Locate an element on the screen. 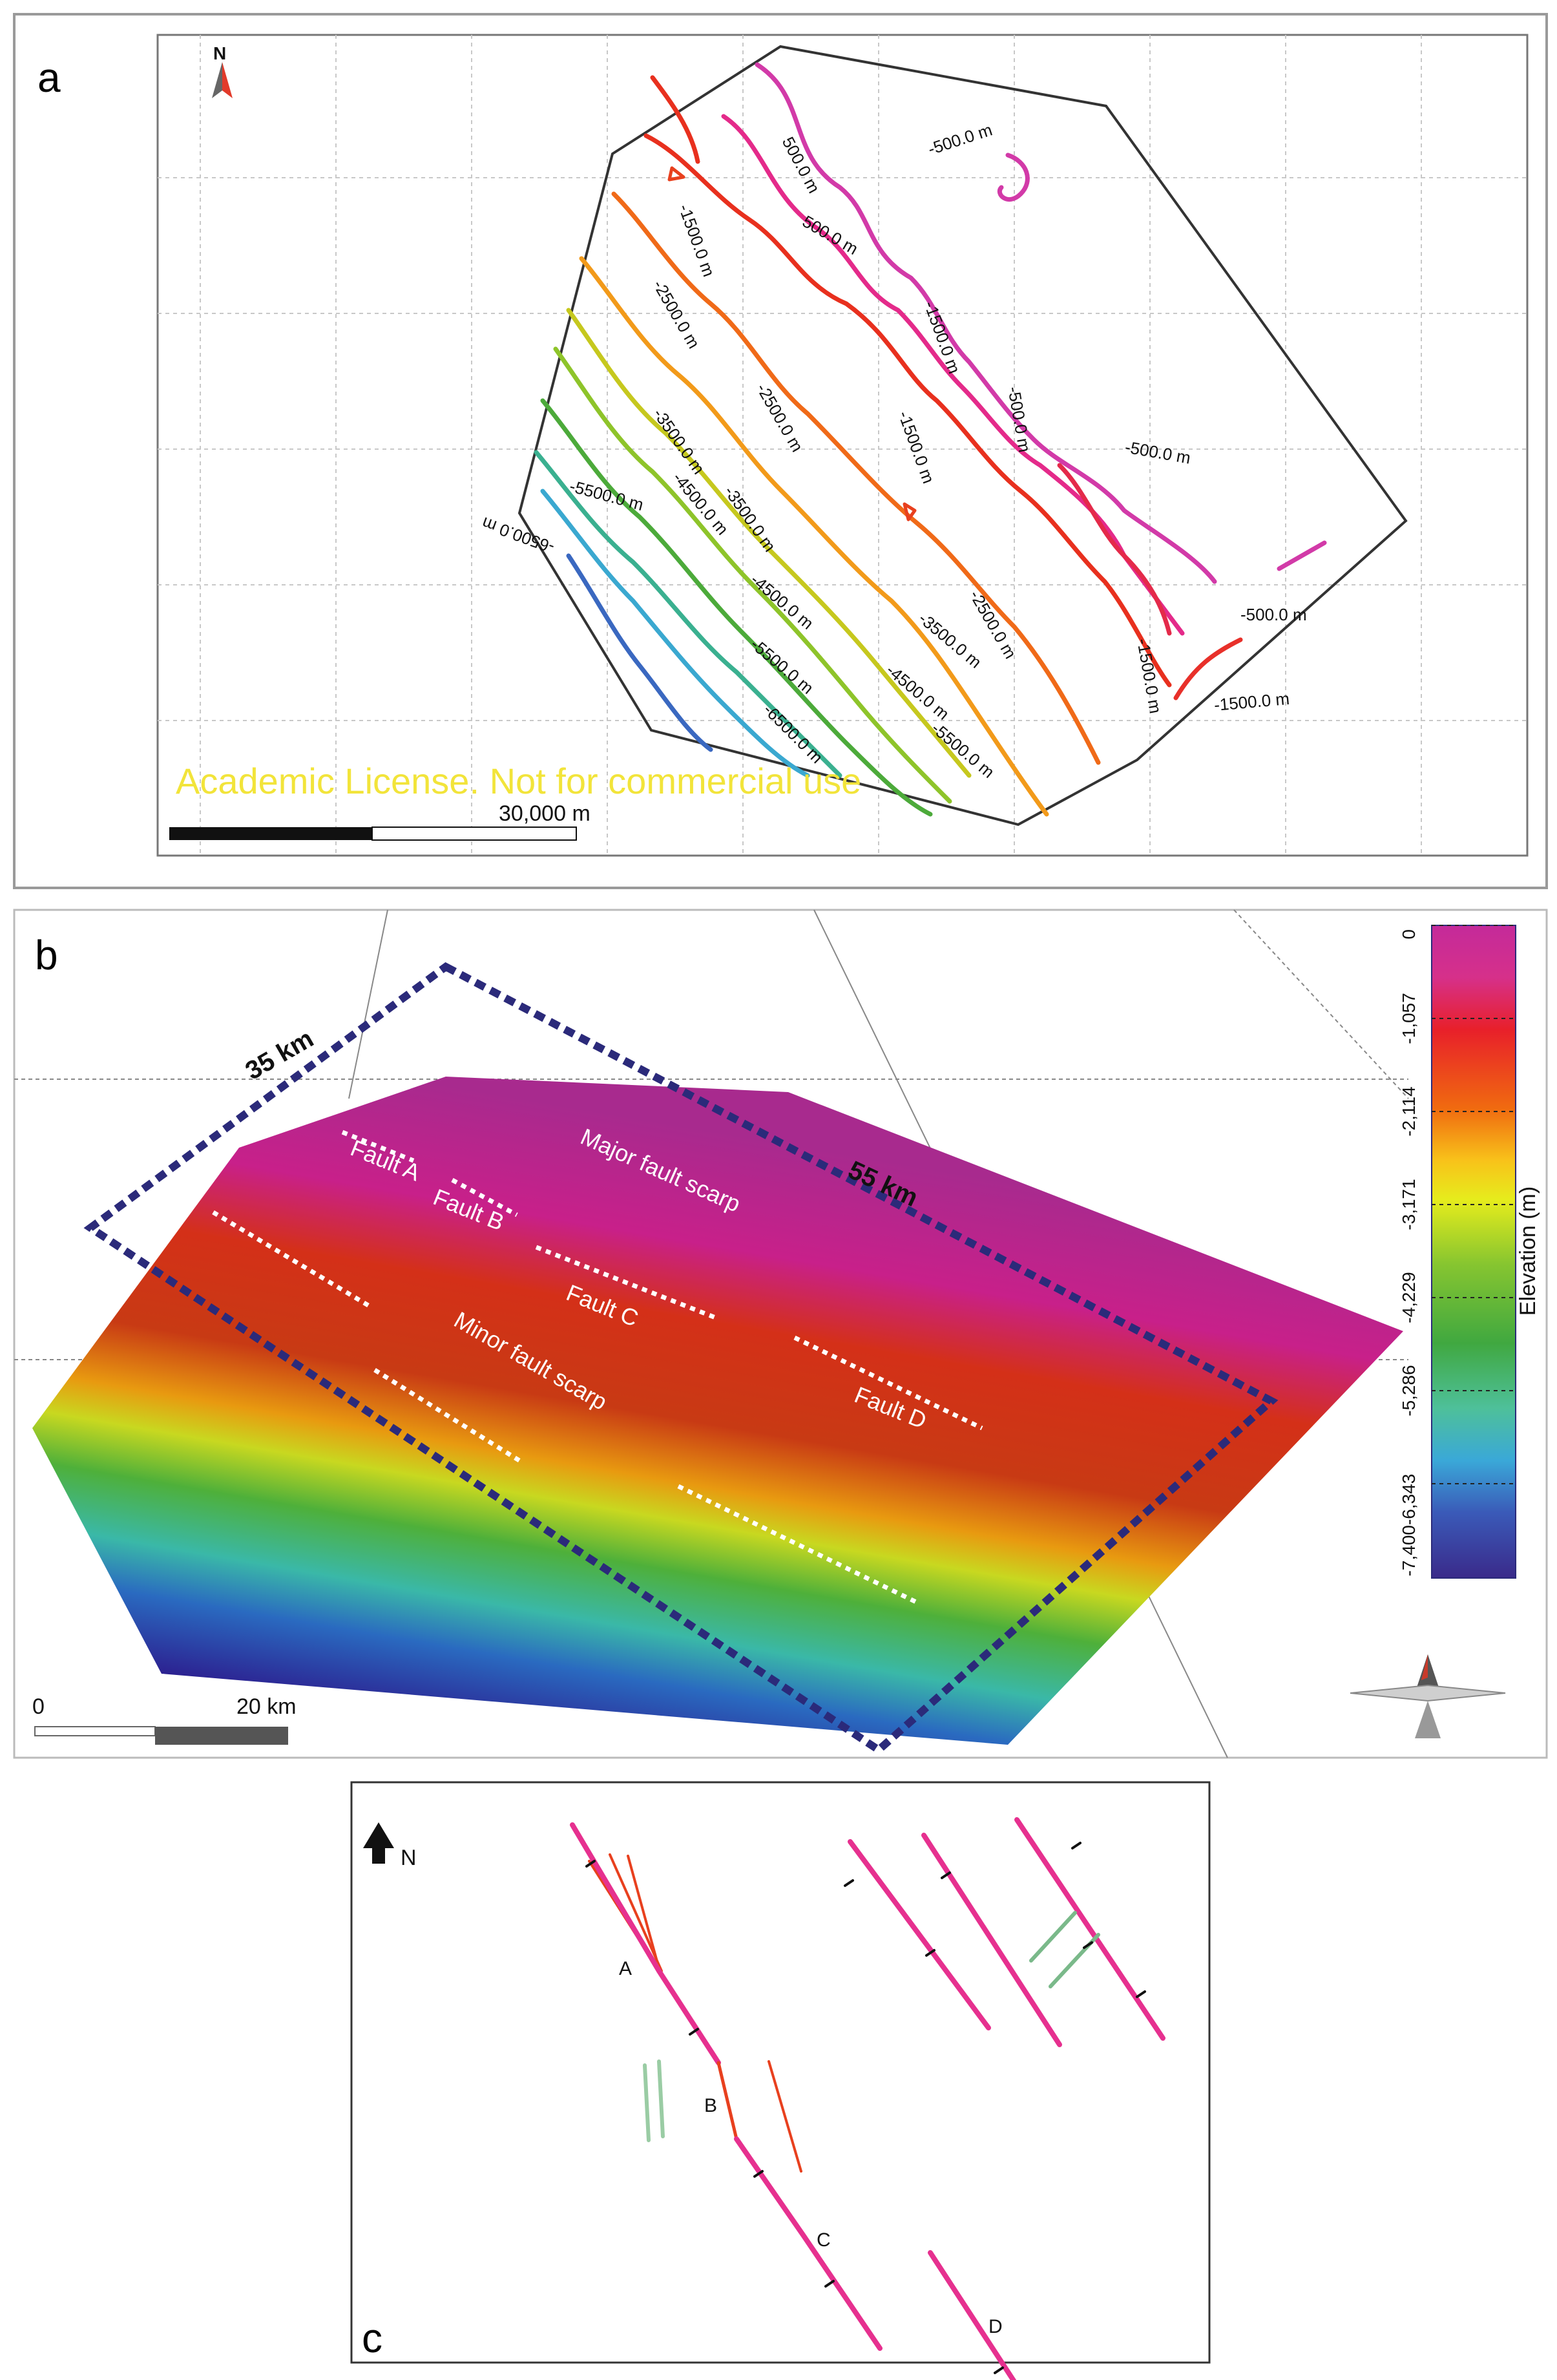  north-arrow-icon: N is located at coordinates (222, 71).